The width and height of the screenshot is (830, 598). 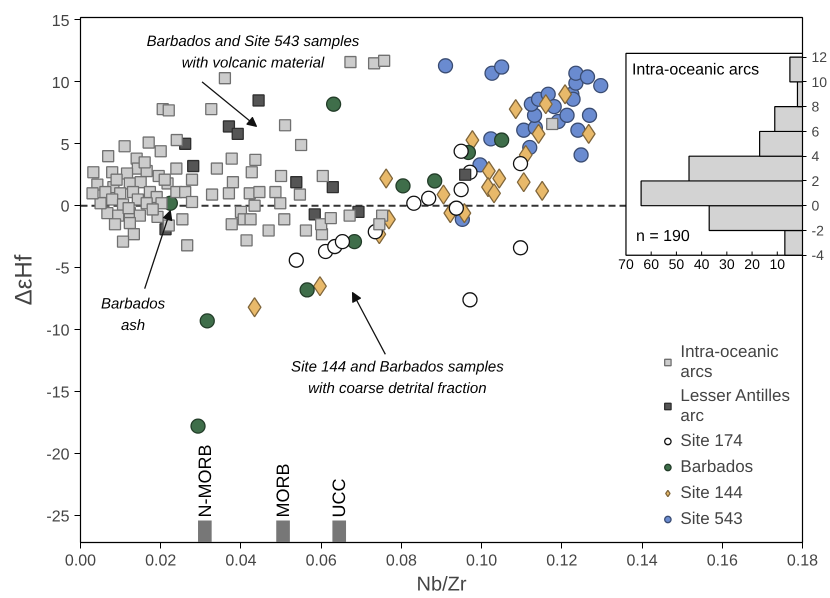 I want to click on x-tick-label: 10, so click(x=777, y=264).